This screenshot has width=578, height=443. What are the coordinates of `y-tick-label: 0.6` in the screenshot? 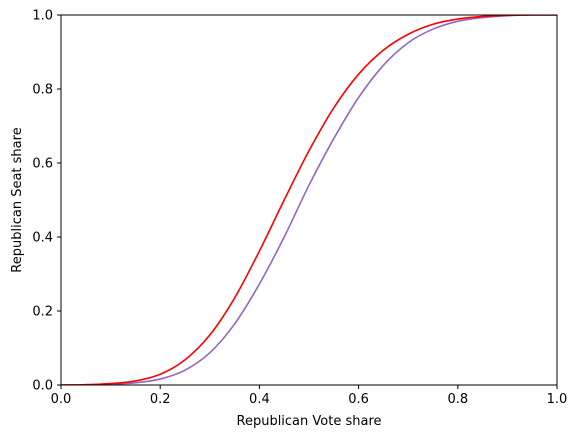 It's located at (42, 164).